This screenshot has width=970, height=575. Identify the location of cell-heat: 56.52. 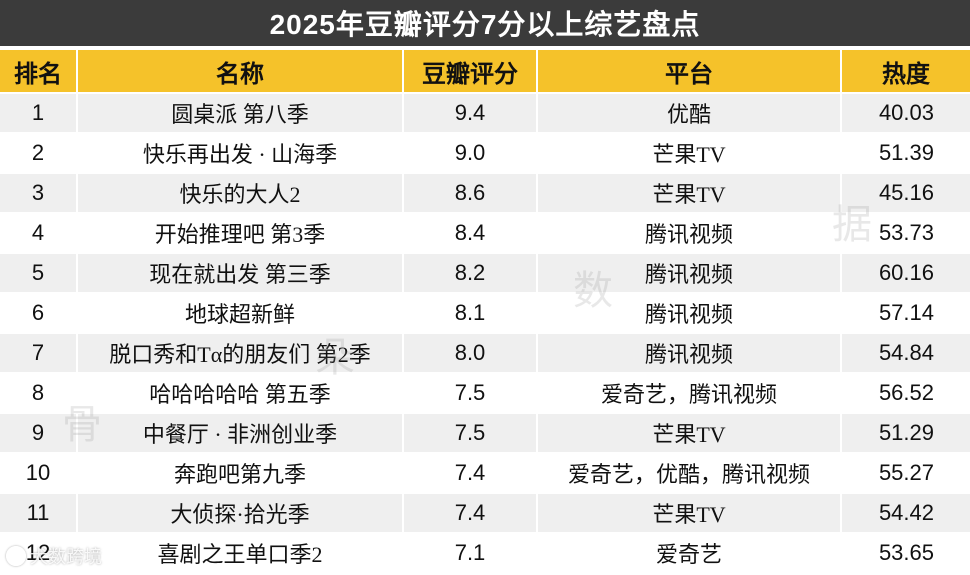
(906, 392).